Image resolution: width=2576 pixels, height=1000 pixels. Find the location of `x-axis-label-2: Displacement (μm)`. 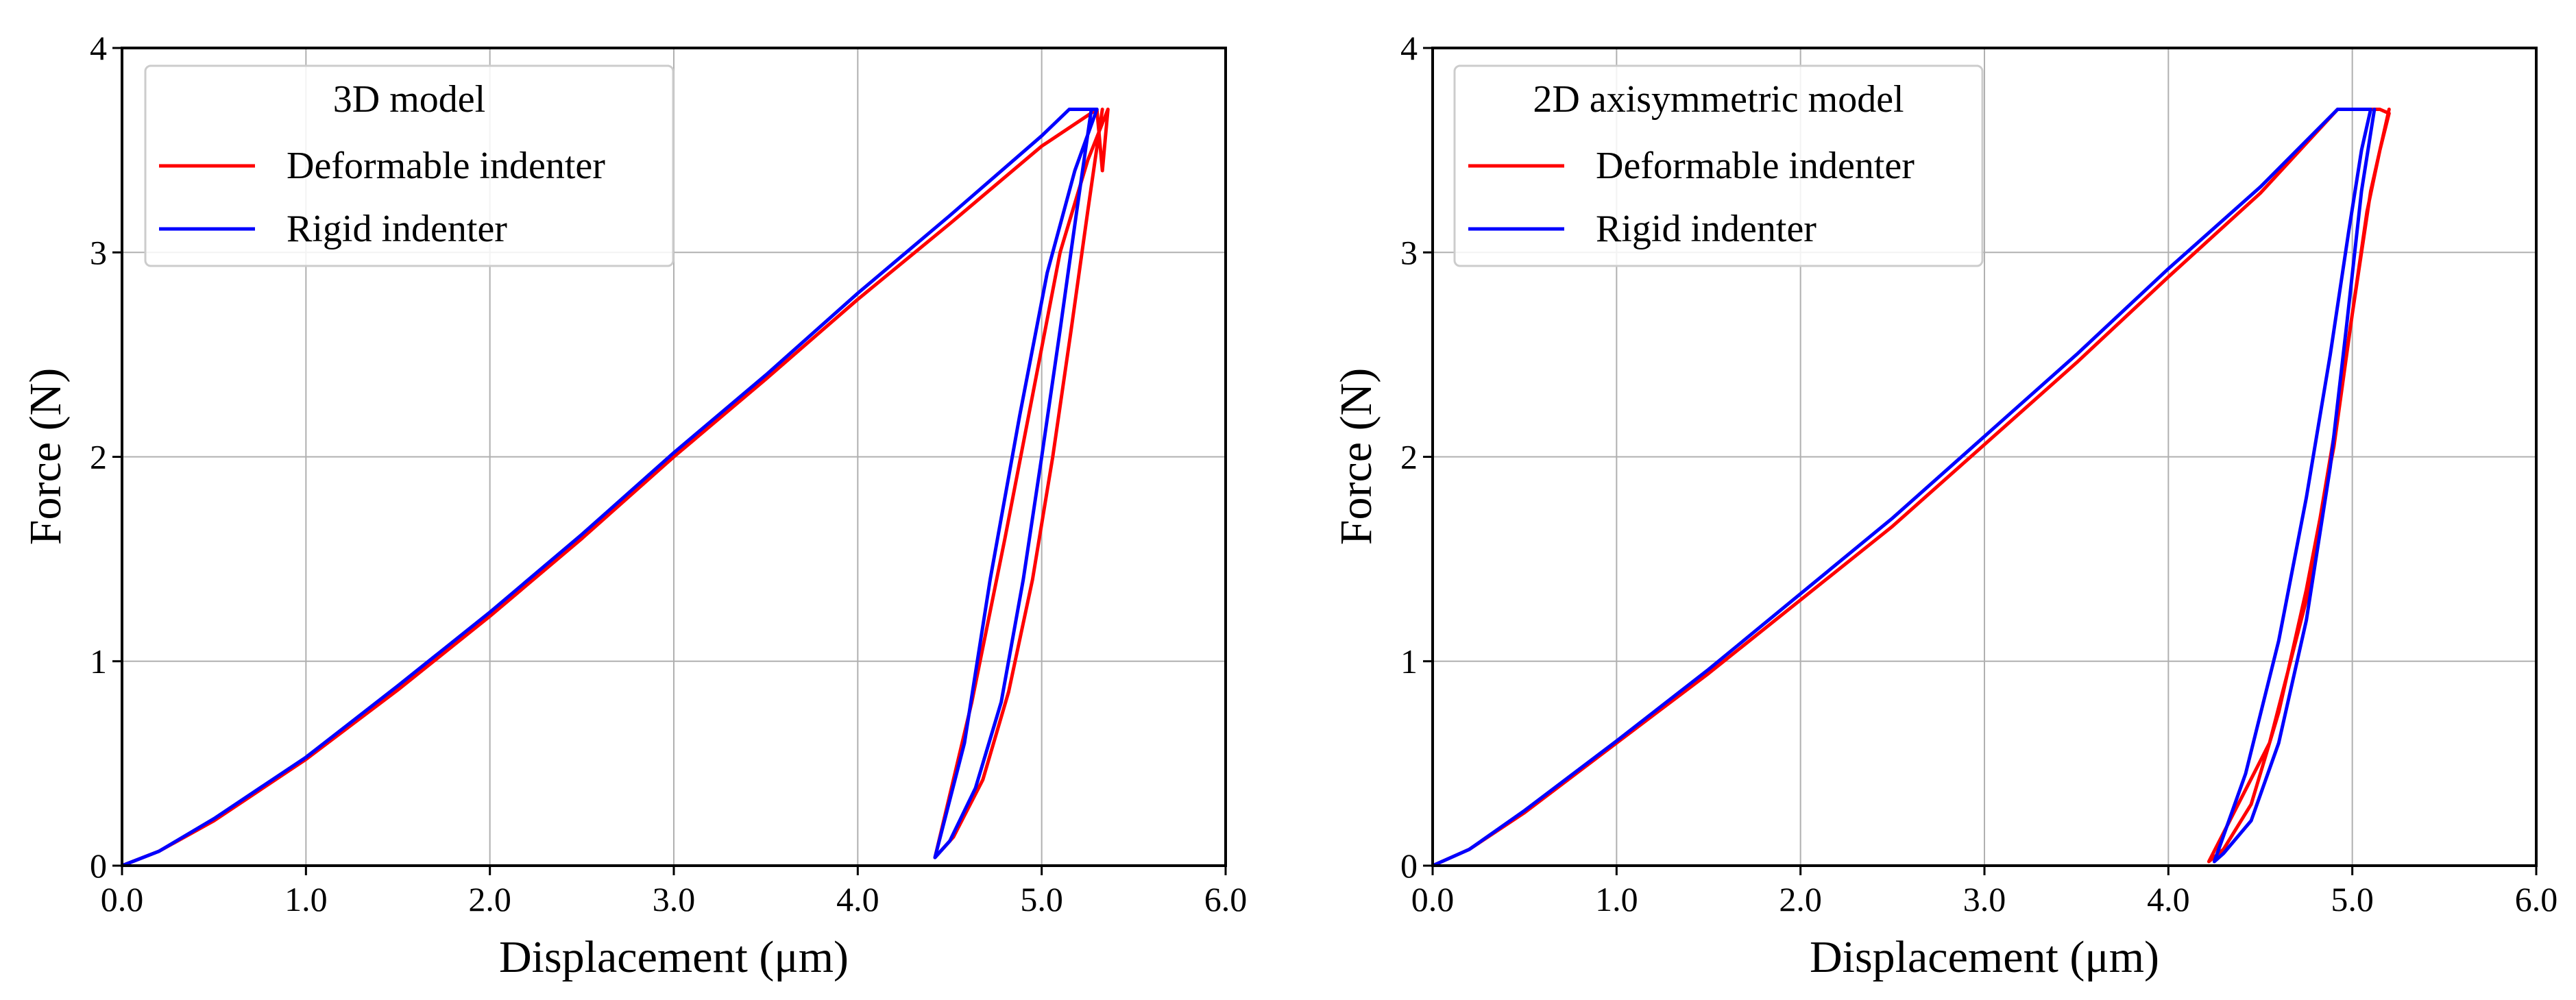

x-axis-label-2: Displacement (μm) is located at coordinates (1984, 957).